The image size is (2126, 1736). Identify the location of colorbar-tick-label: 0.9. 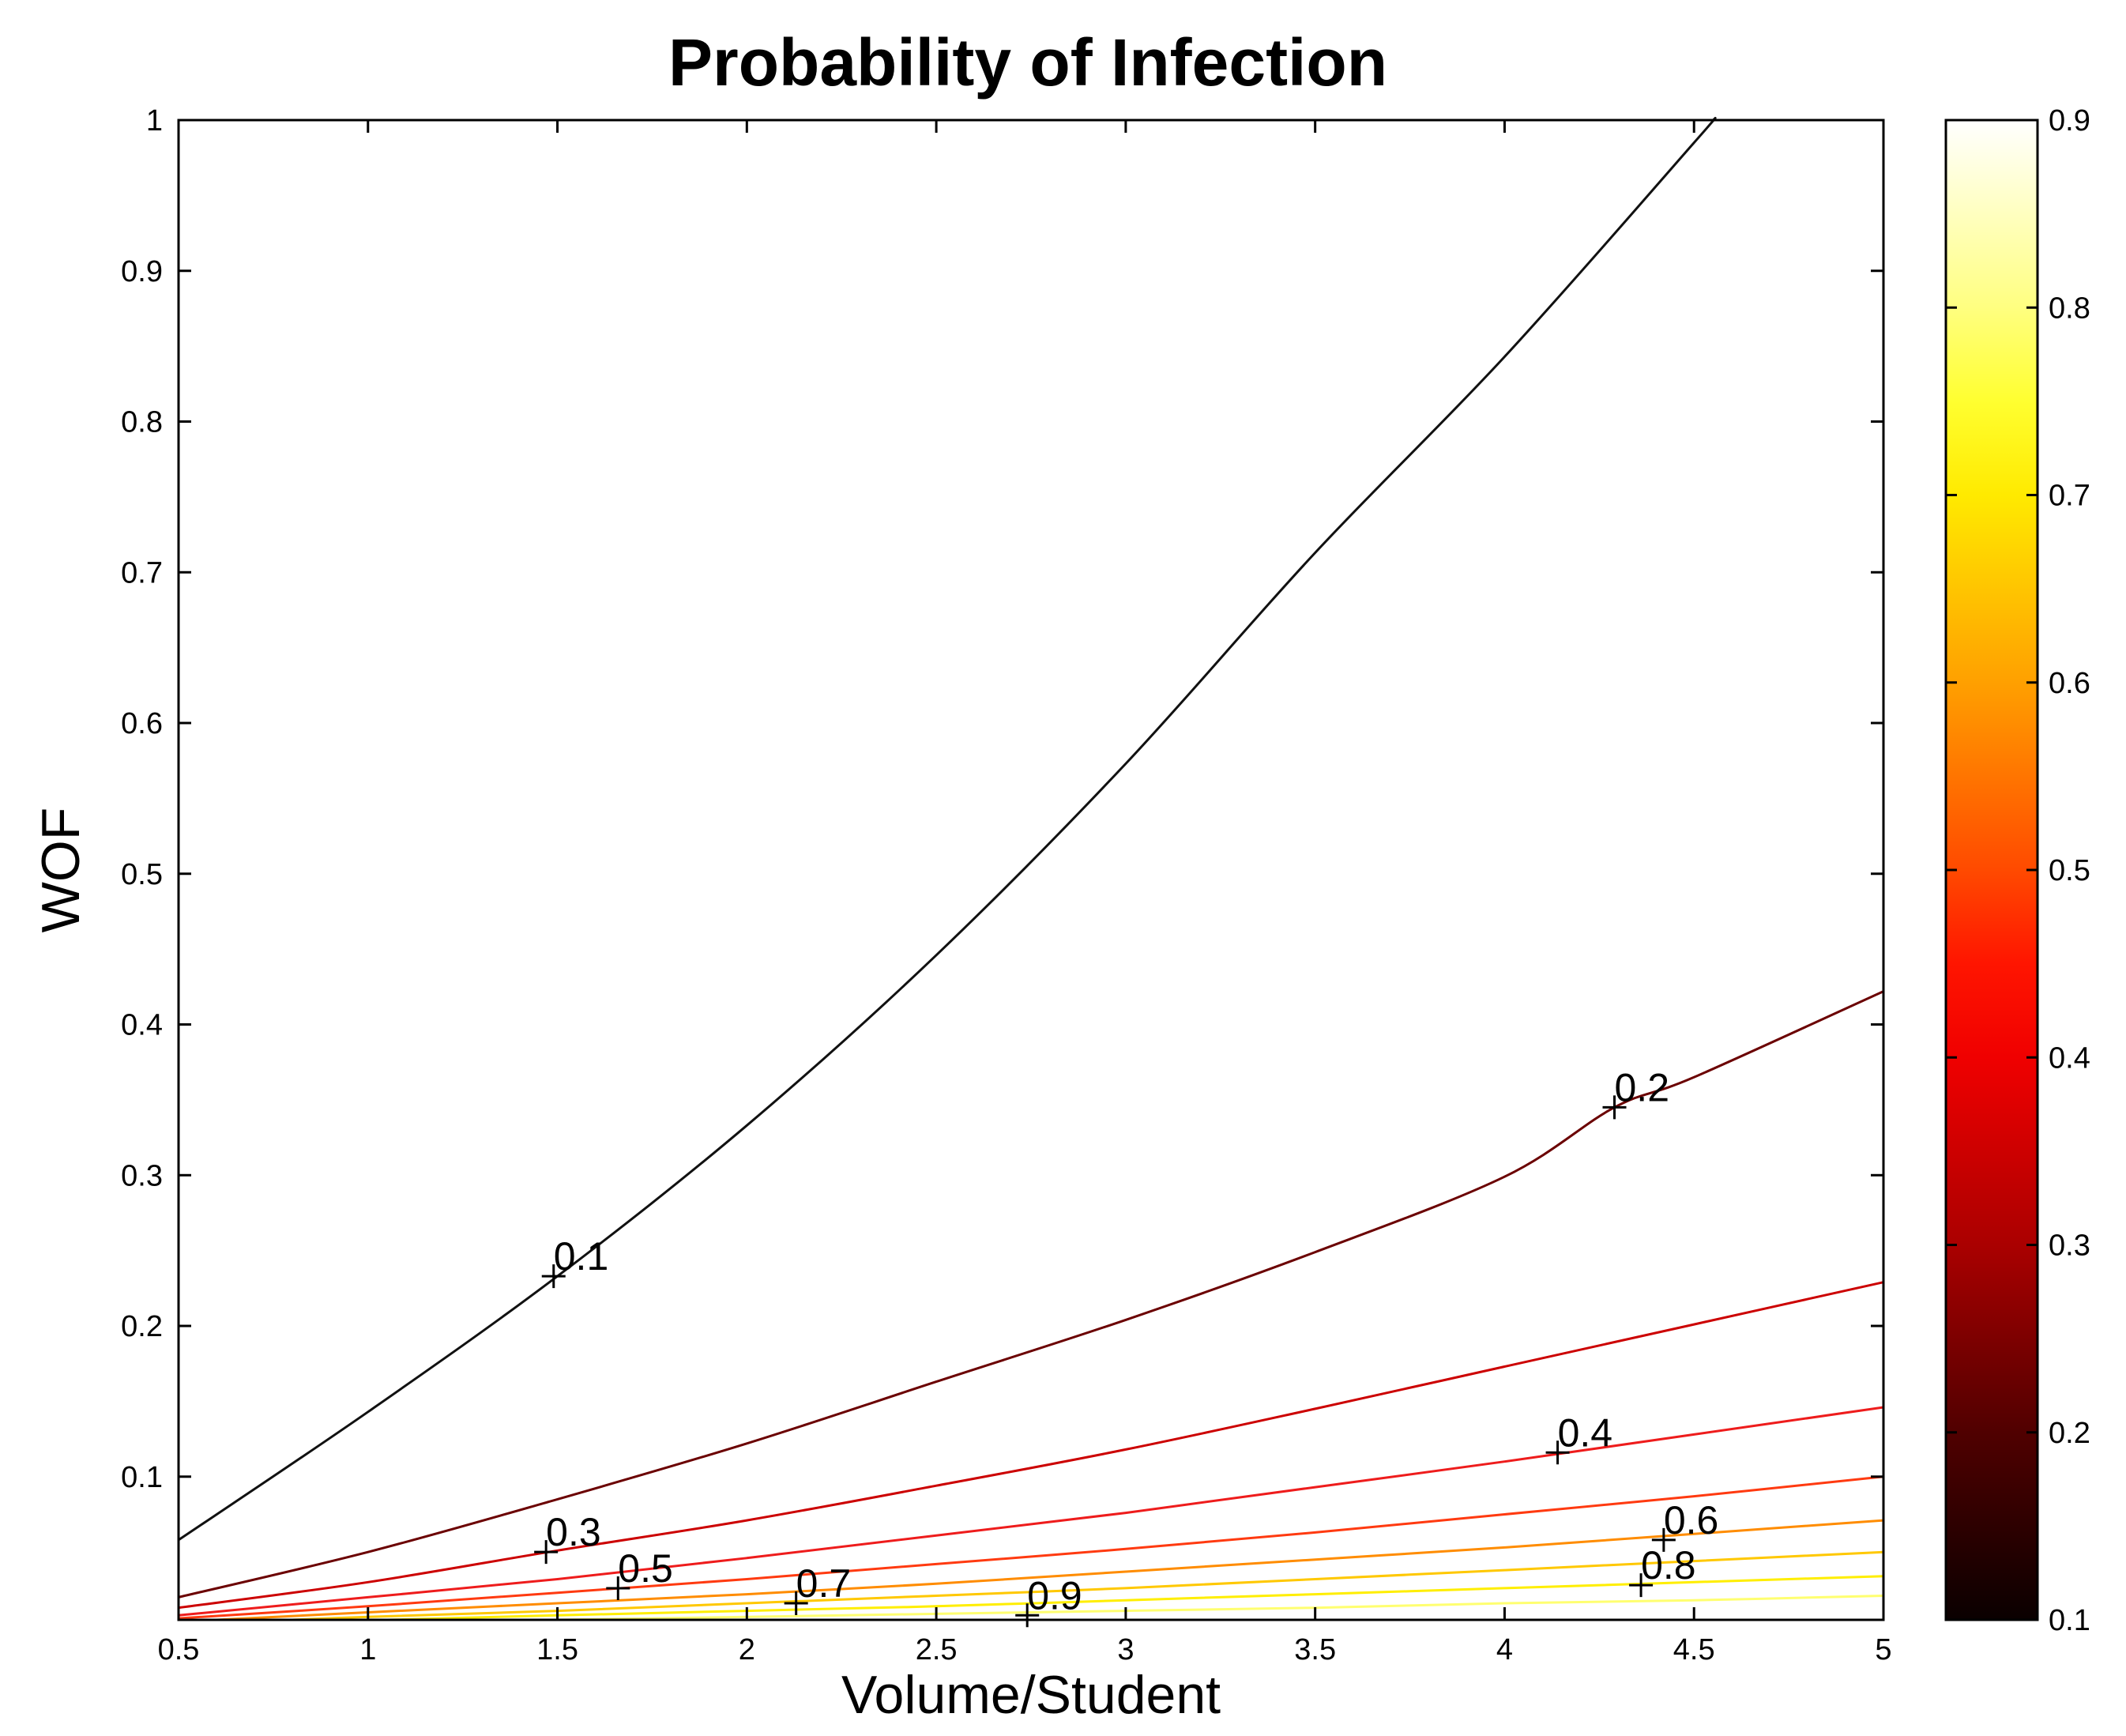
(2069, 120).